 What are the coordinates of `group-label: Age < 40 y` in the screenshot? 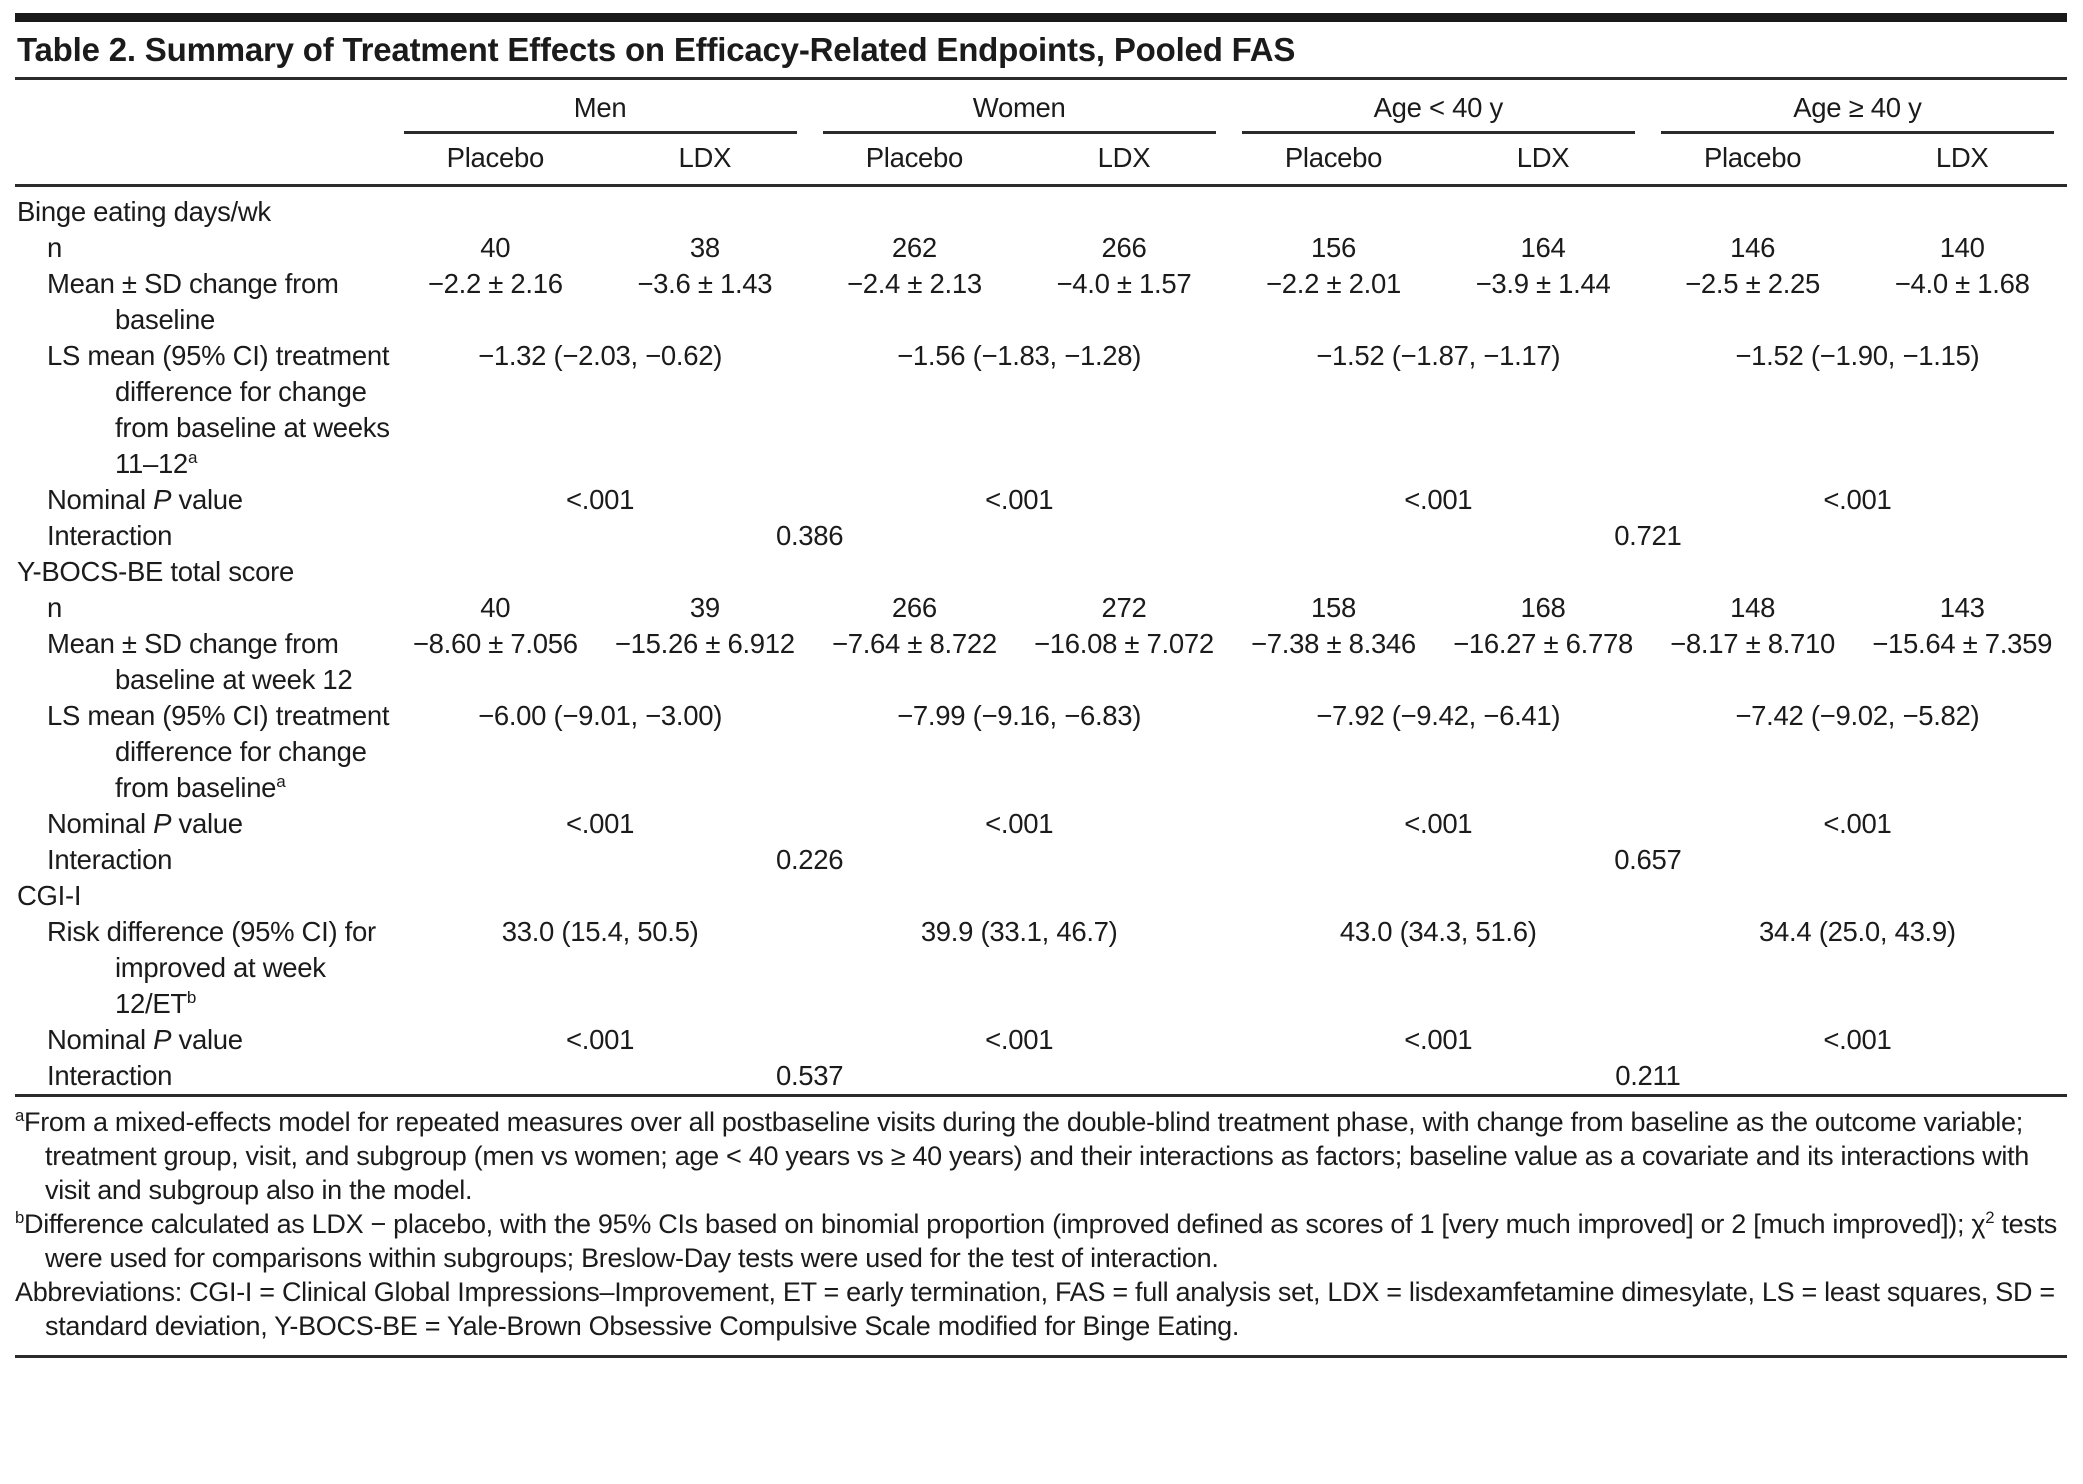 It's located at (1438, 107).